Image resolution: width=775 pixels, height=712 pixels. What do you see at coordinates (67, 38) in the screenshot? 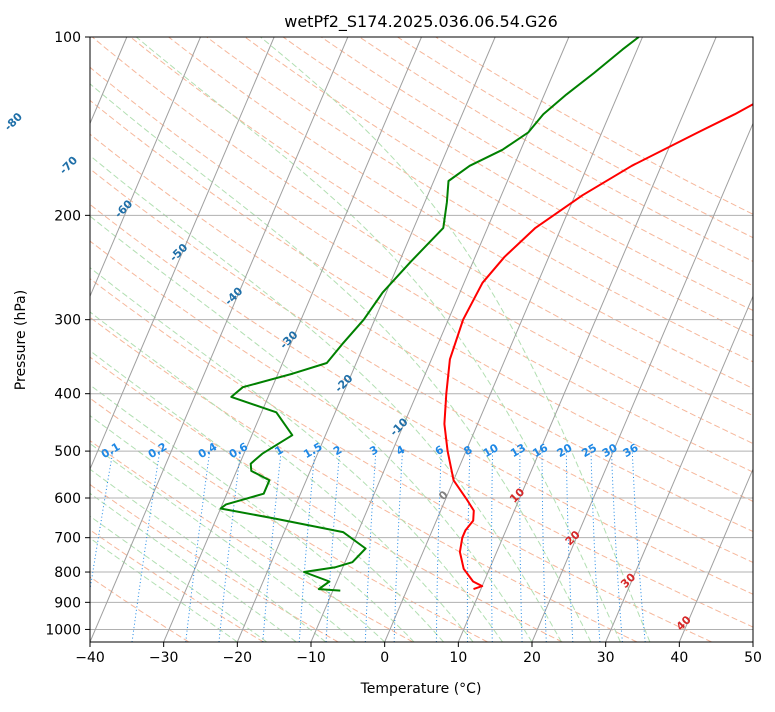
I see `y-tick-label: 100` at bounding box center [67, 38].